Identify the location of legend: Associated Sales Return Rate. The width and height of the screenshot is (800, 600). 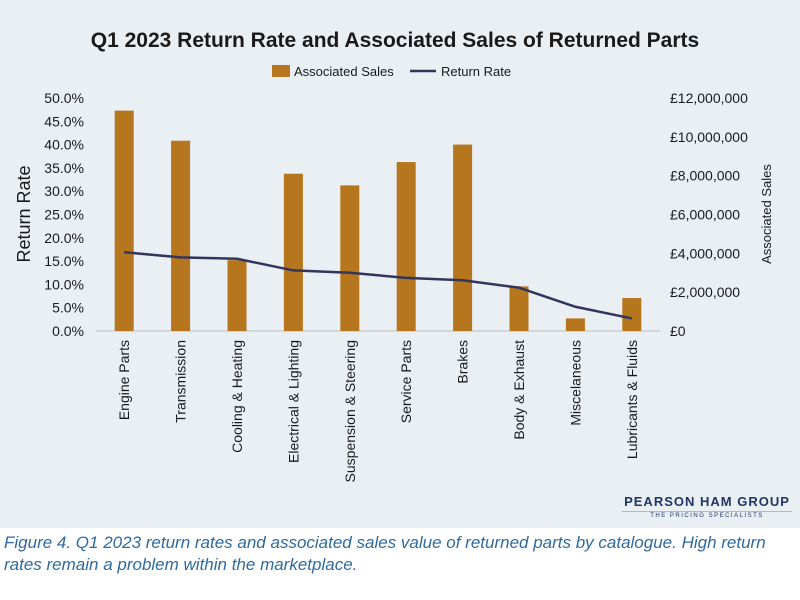
(391, 71).